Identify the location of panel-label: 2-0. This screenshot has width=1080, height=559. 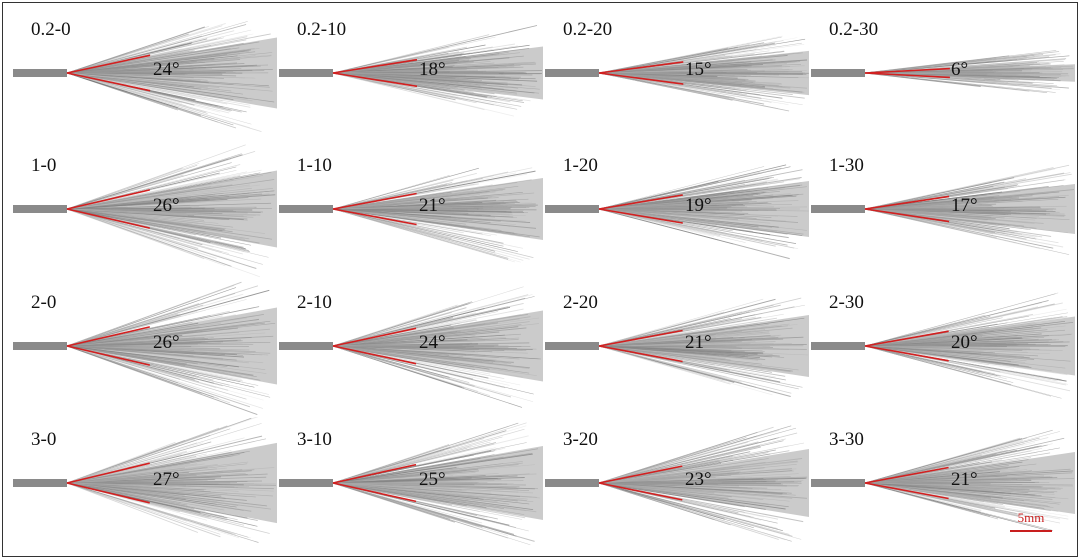
(44, 302).